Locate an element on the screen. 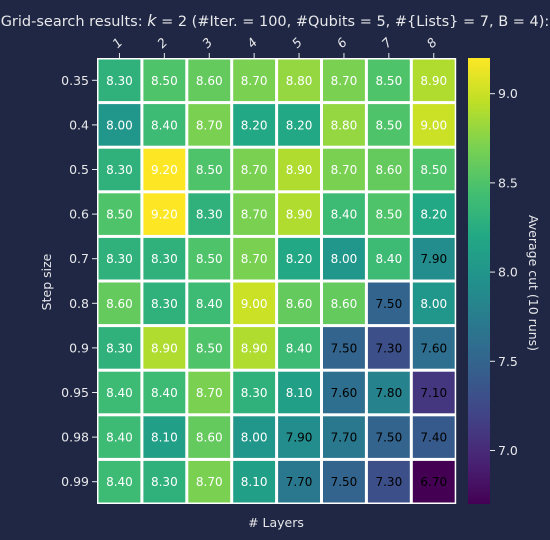 The image size is (550, 540). x-tick-label: 3 is located at coordinates (207, 43).